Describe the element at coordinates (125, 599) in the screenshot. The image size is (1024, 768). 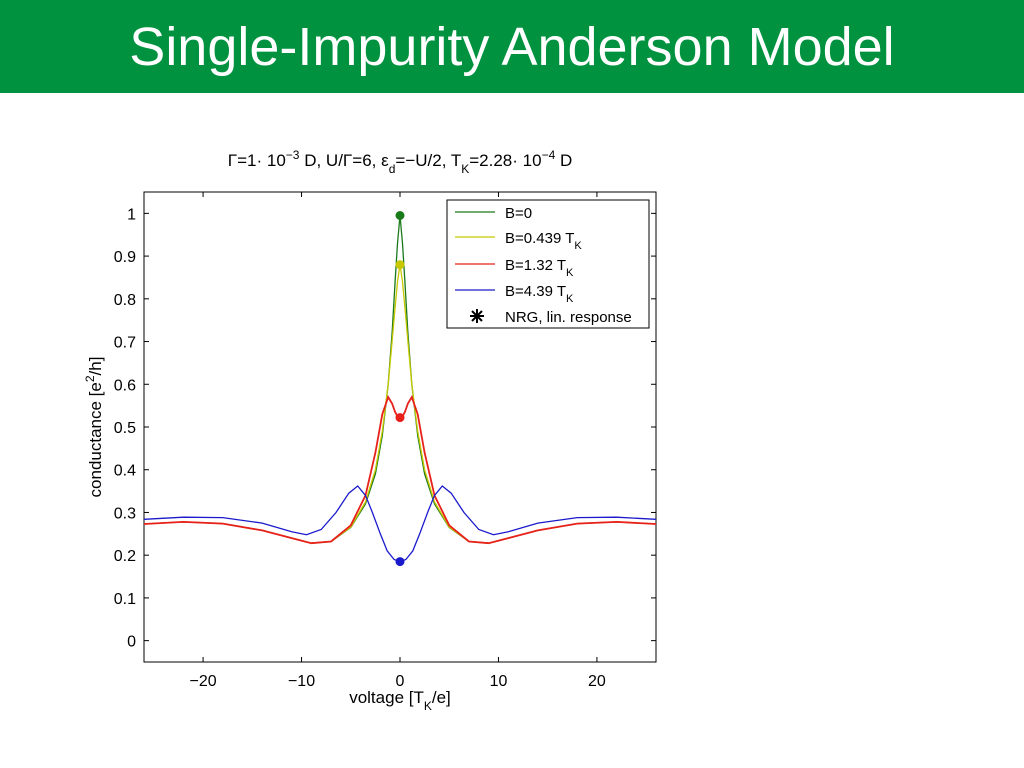
I see `y-tick-label: 0.1` at that location.